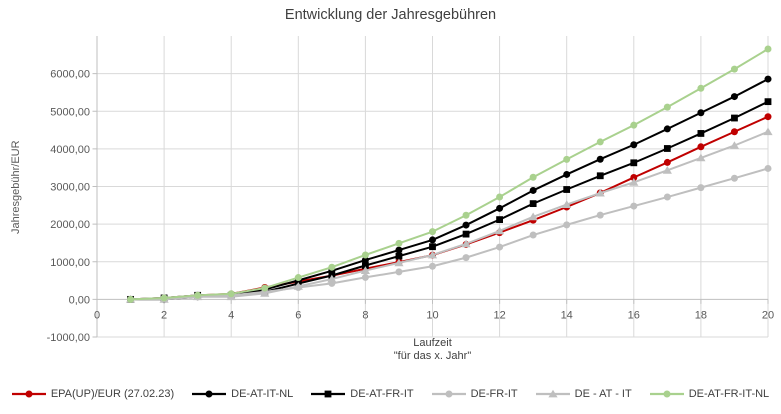  What do you see at coordinates (298, 315) in the screenshot?
I see `x-tick-label: 6` at bounding box center [298, 315].